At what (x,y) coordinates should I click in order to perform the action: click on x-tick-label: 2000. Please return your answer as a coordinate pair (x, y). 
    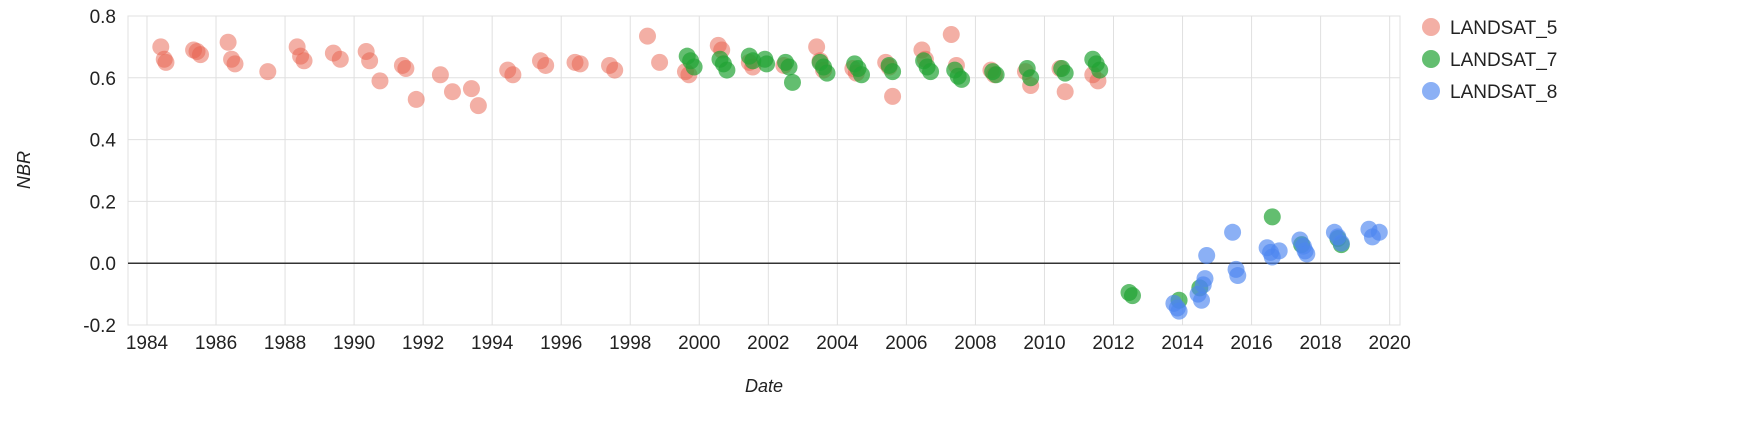
    Looking at the image, I should click on (699, 343).